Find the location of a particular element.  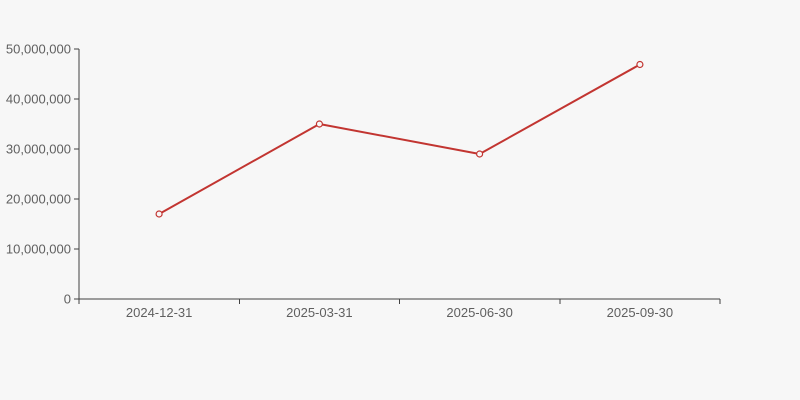

y-axis-tick-label: 10,000,000 is located at coordinates (38, 249).